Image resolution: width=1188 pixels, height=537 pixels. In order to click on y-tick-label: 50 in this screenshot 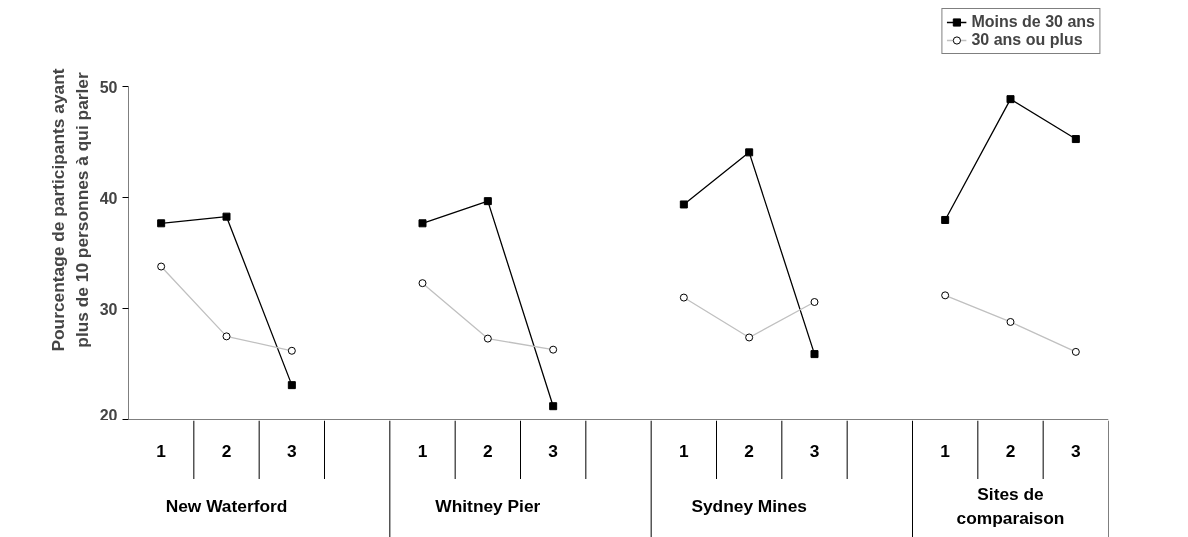, I will do `click(108, 87)`.